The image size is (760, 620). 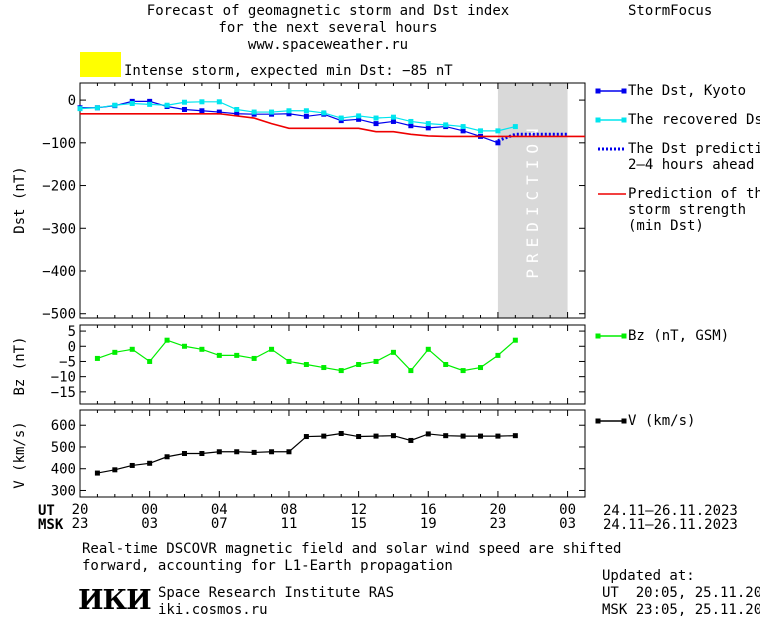 I want to click on website-link: www.spaceweather.ru, so click(x=328, y=45).